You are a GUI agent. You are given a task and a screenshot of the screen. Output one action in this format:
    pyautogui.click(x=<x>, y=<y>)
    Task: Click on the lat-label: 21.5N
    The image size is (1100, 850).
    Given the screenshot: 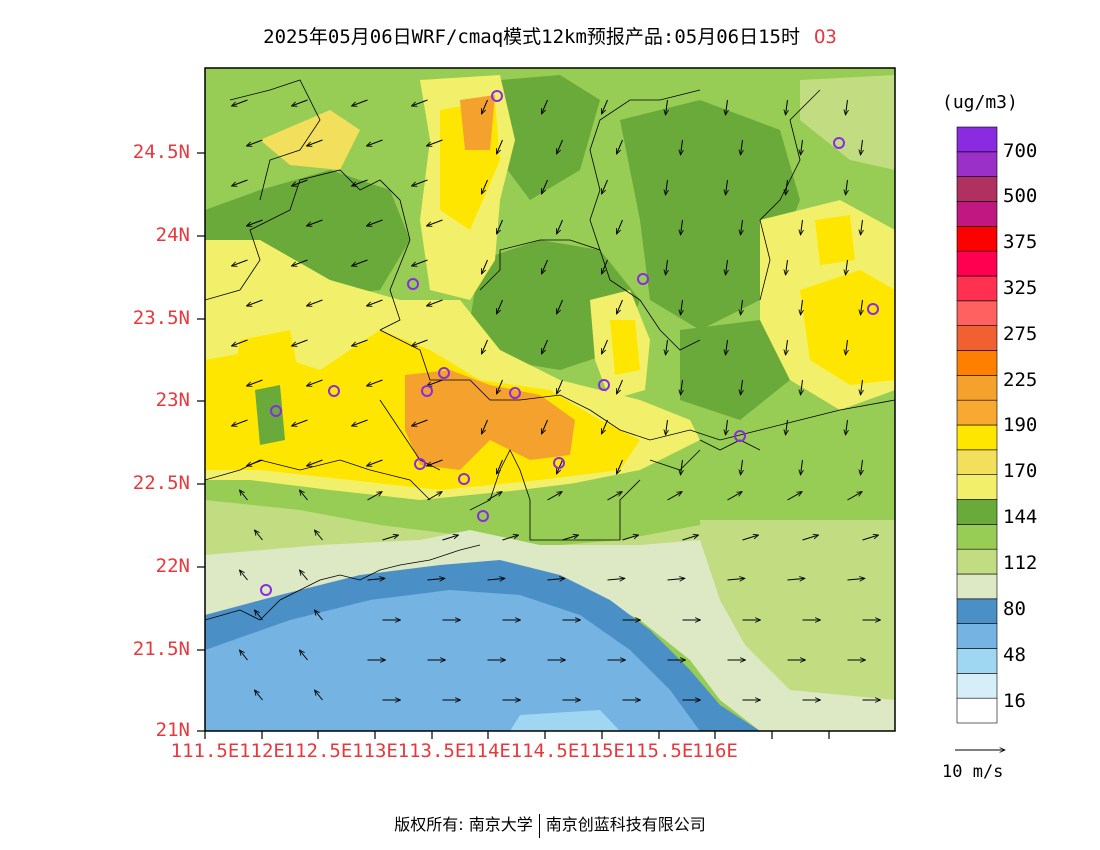 What is the action you would take?
    pyautogui.click(x=161, y=649)
    